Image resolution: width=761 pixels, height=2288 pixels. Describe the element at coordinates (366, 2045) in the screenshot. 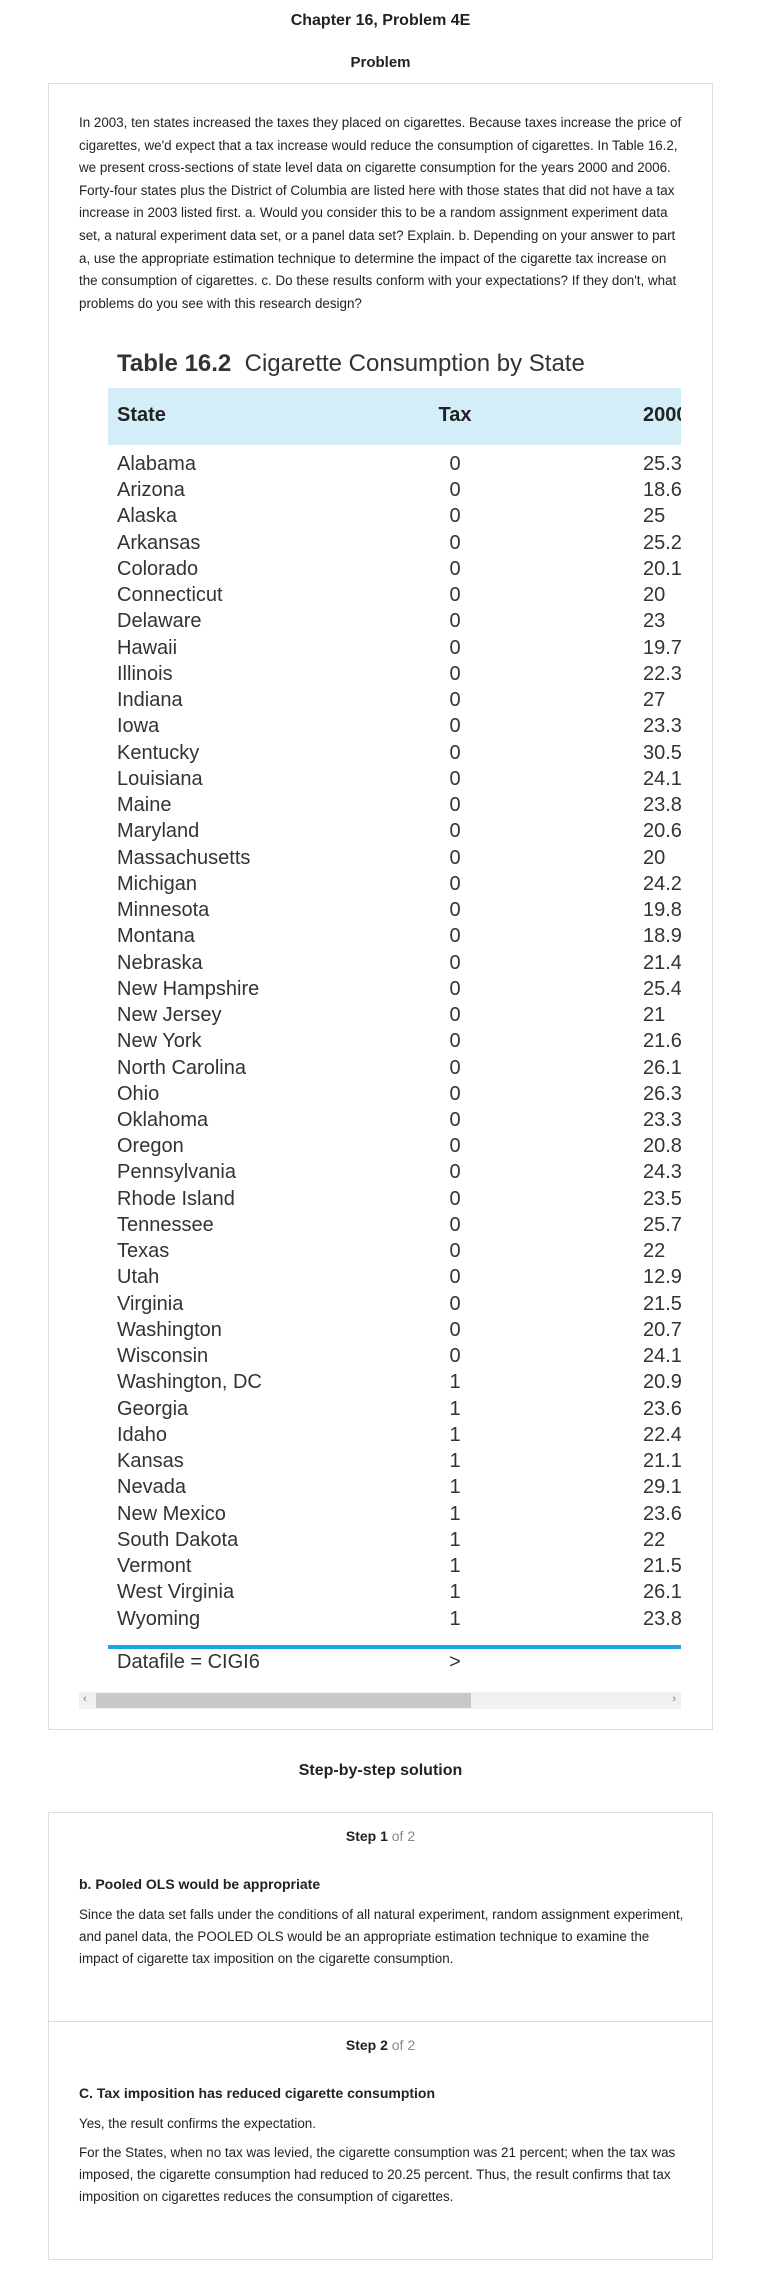

I see `step-number: Step 2` at that location.